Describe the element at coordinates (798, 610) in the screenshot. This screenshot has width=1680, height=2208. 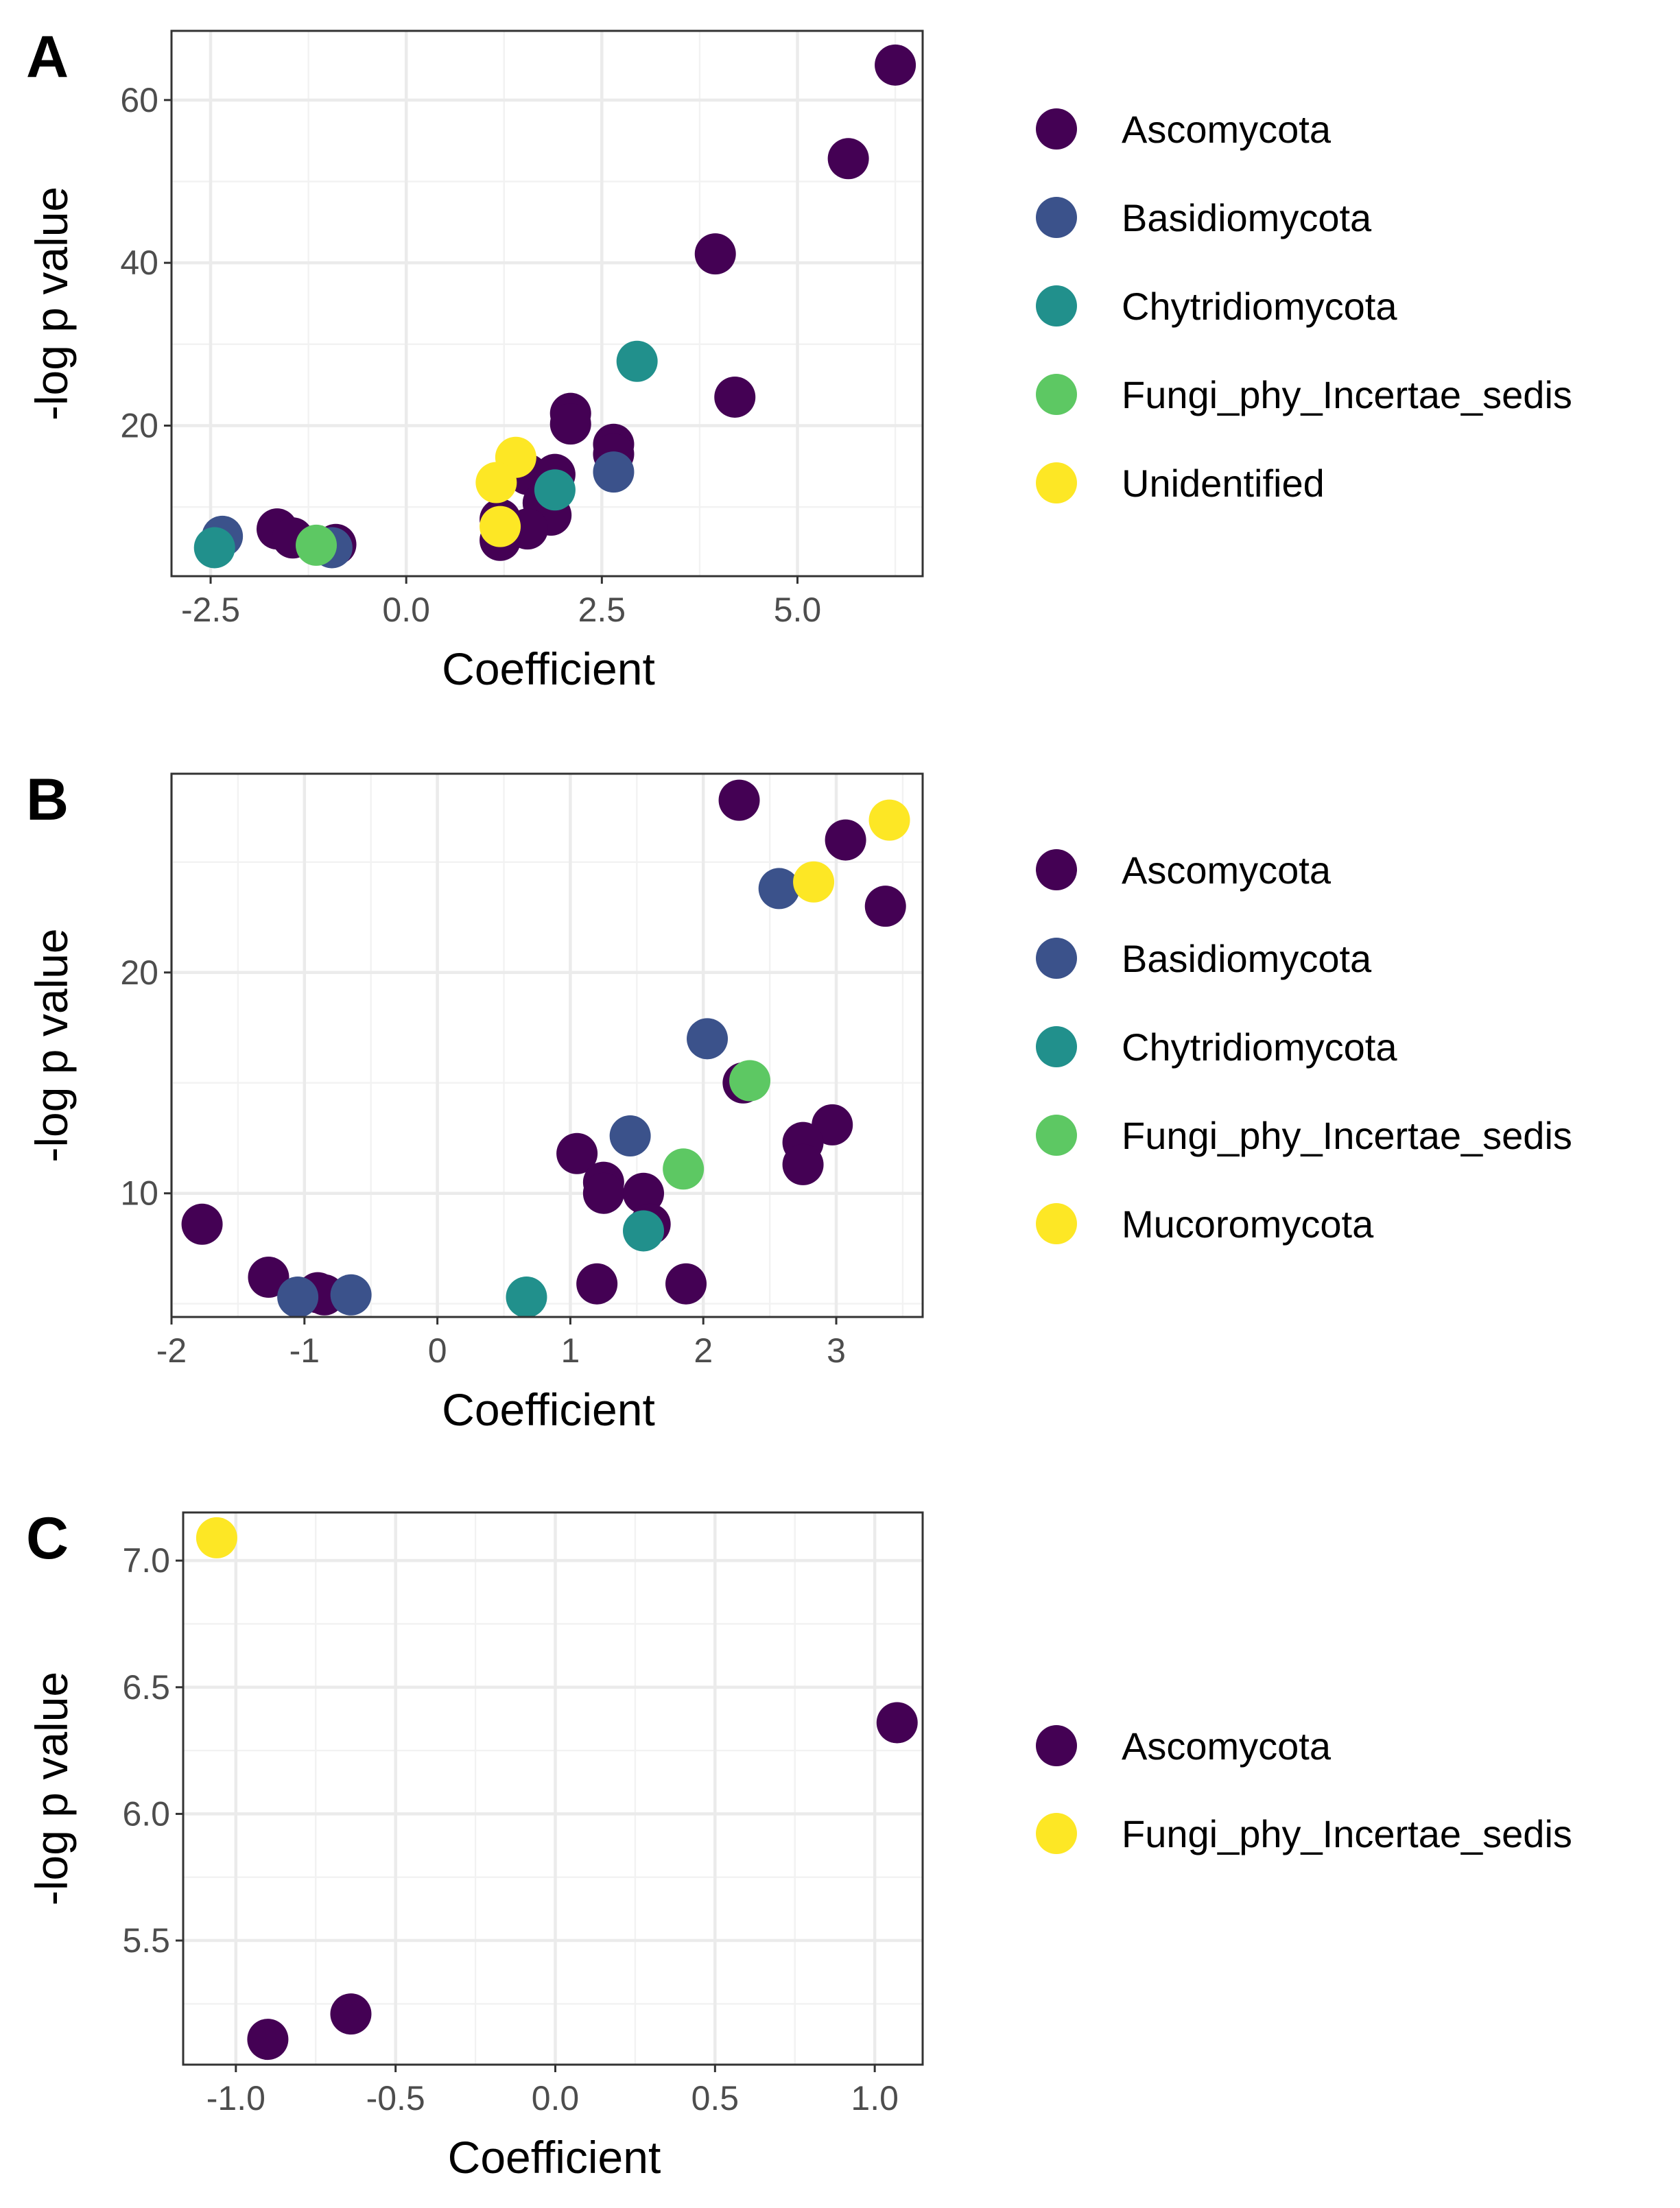
I see `x-tick-label: 5.0` at that location.